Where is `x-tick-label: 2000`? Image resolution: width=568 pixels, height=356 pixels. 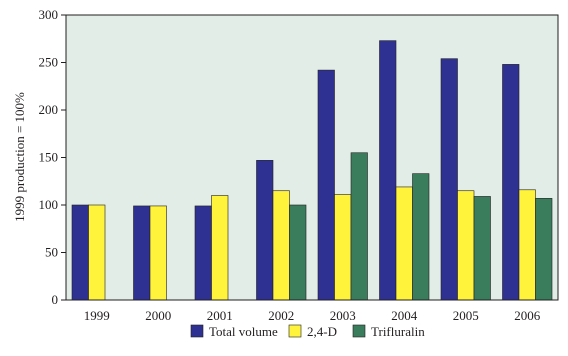
x-tick-label: 2000 is located at coordinates (158, 315).